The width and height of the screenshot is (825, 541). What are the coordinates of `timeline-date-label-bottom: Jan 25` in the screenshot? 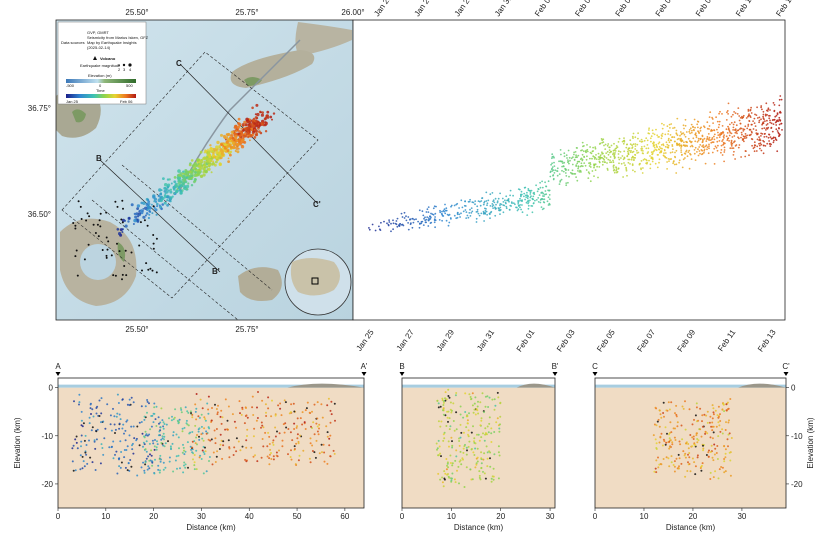 It's located at (364, 340).